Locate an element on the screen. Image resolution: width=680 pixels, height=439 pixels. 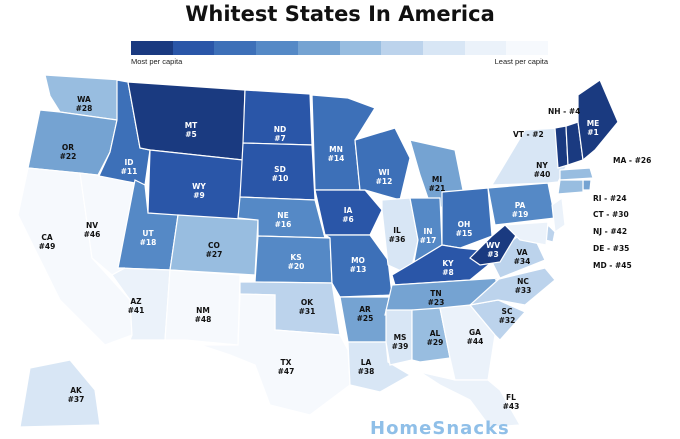
state-rank-sc: #32 is located at coordinates (507, 320).